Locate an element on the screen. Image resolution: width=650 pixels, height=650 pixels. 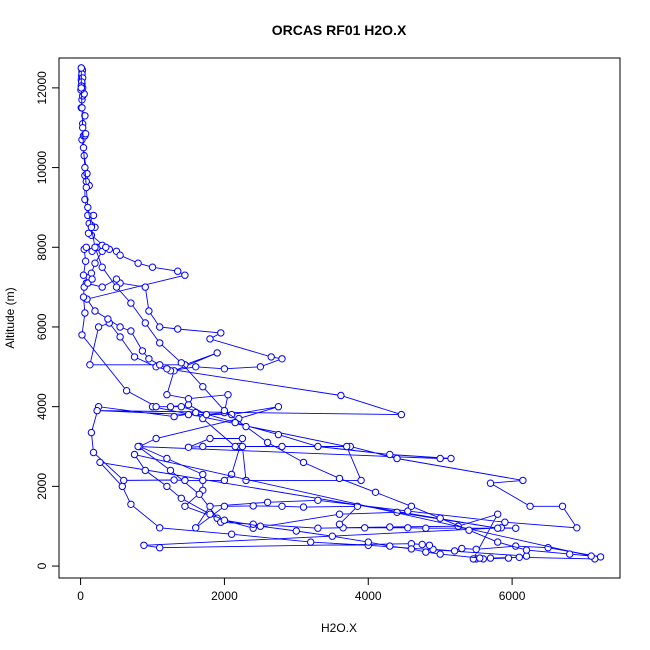
y-tick-label: 0 is located at coordinates (42, 565).